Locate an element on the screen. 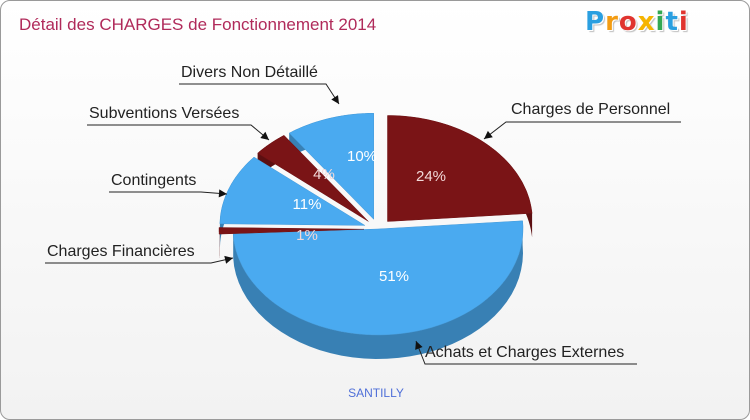  slice-category-label: Contingents is located at coordinates (153, 180).